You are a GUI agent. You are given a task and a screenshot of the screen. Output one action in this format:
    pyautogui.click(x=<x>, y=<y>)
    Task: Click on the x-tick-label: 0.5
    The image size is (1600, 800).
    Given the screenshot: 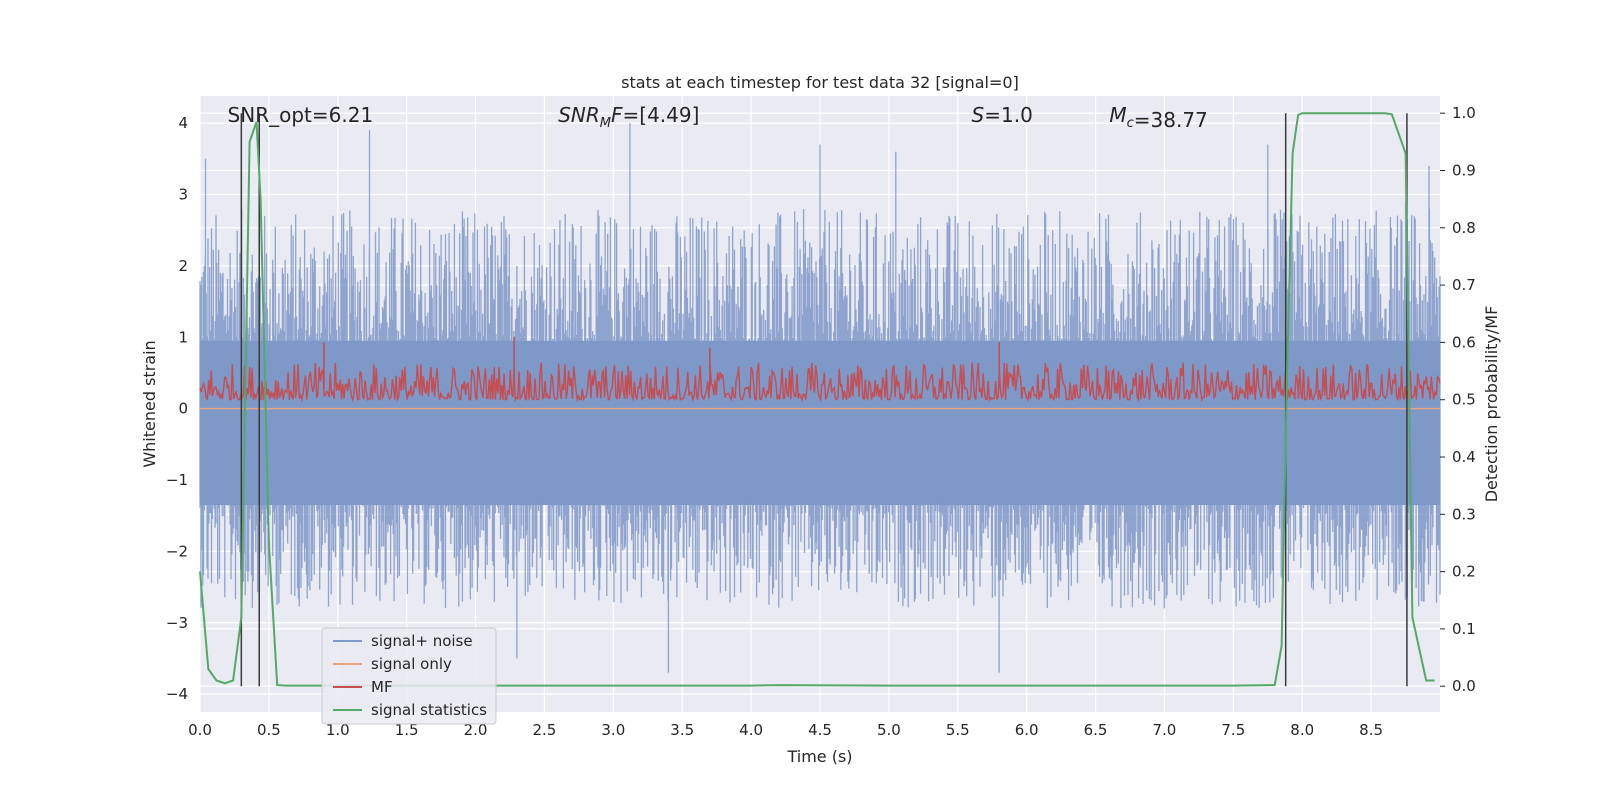 What is the action you would take?
    pyautogui.click(x=269, y=730)
    